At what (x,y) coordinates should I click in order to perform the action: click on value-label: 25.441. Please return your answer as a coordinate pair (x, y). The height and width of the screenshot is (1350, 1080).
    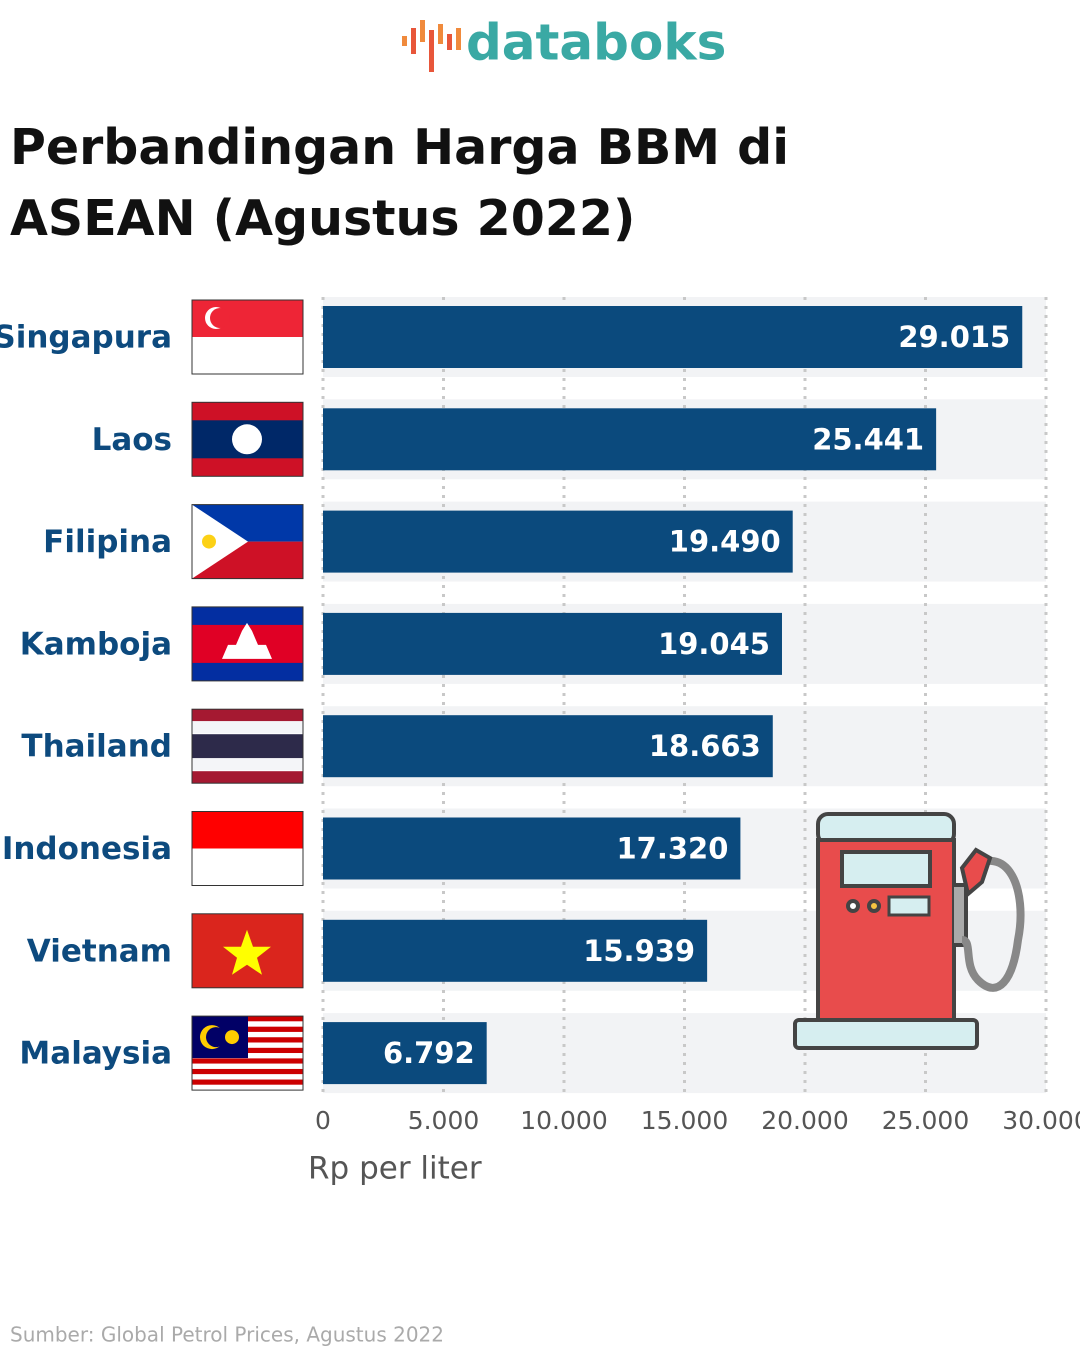
    Looking at the image, I should click on (868, 439).